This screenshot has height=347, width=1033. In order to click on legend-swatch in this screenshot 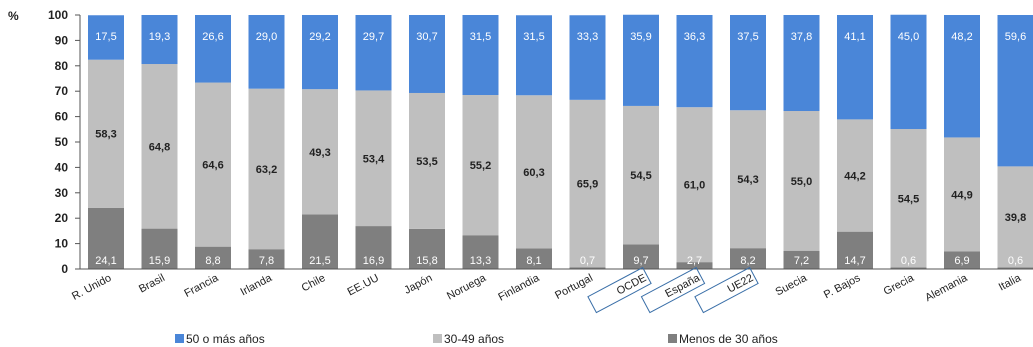, I will do `click(437, 338)`.